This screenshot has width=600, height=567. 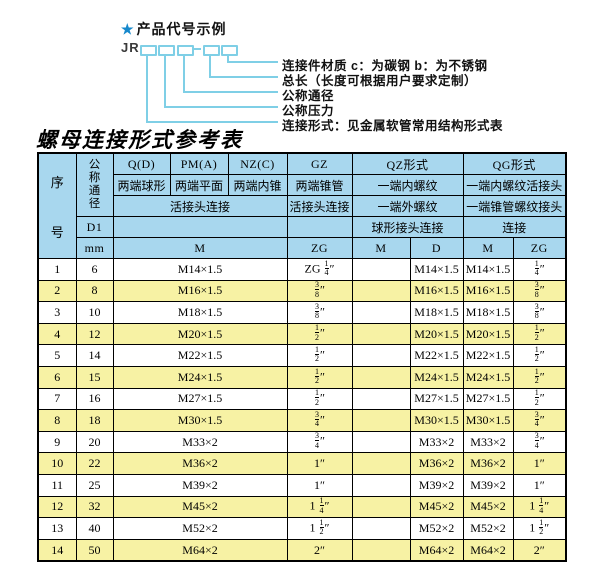 What do you see at coordinates (200, 442) in the screenshot?
I see `cell-m: M33×2` at bounding box center [200, 442].